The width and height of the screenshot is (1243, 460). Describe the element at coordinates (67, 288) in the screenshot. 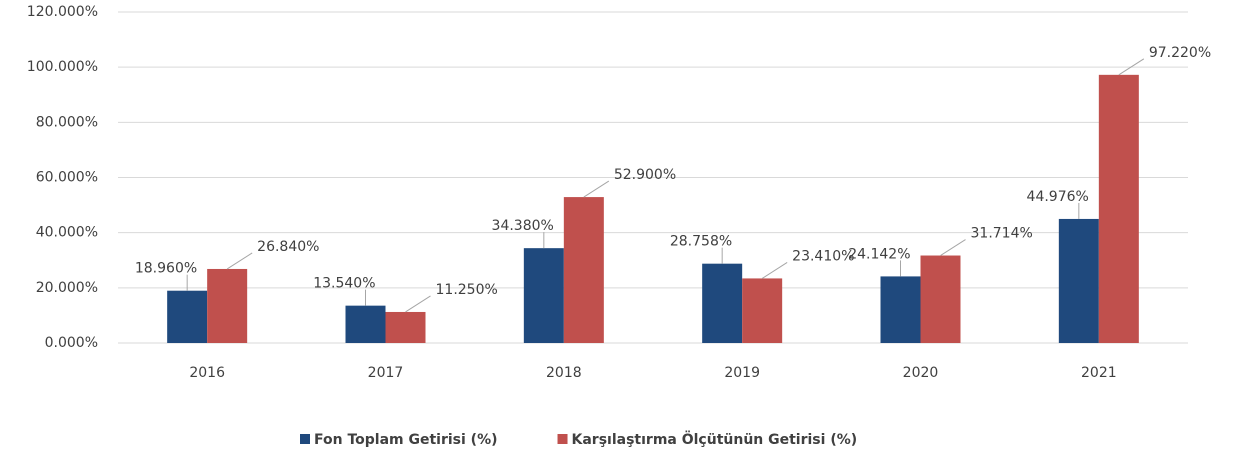

I see `y-tick-label: 20.000%` at that location.